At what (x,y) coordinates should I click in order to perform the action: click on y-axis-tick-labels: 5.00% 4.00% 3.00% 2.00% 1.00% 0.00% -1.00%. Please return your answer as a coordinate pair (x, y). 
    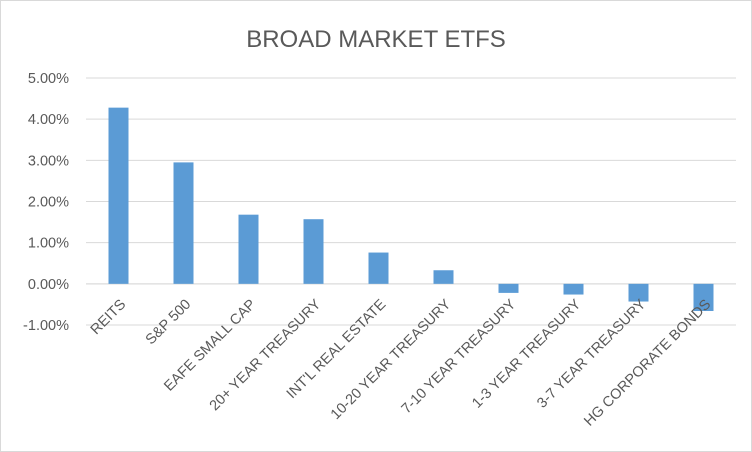
    Looking at the image, I should click on (46, 202).